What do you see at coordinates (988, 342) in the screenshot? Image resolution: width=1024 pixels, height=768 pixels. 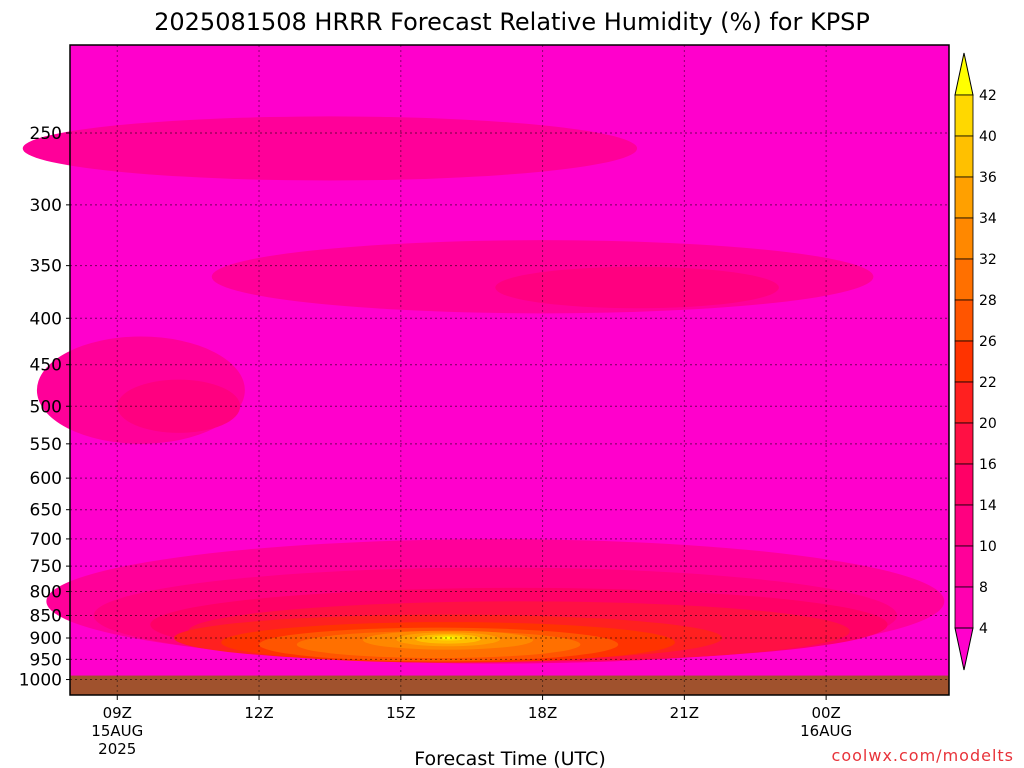 I see `colorbar-label: 26` at bounding box center [988, 342].